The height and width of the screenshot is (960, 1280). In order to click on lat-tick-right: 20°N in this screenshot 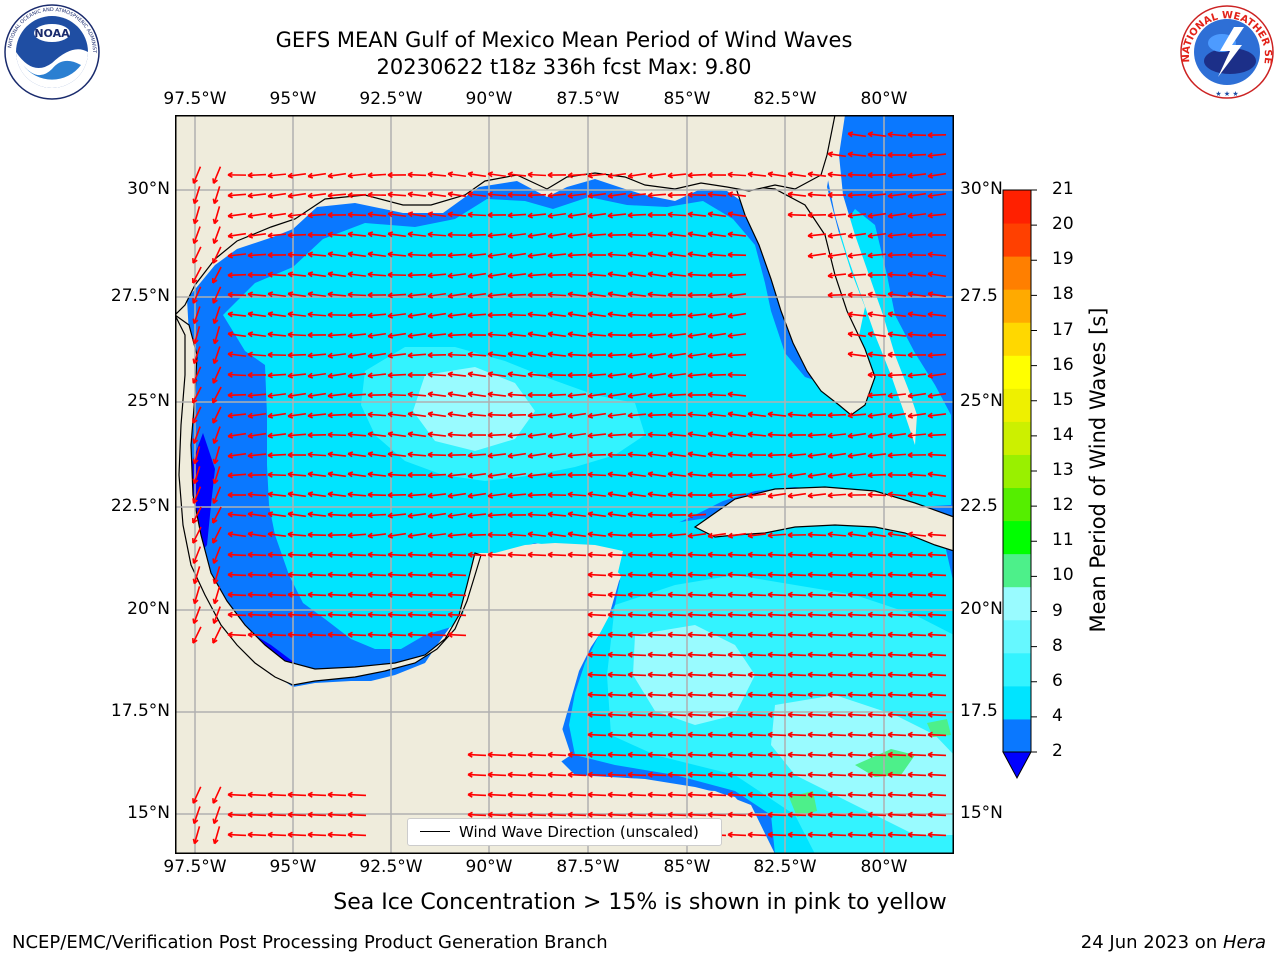, I will do `click(981, 609)`.